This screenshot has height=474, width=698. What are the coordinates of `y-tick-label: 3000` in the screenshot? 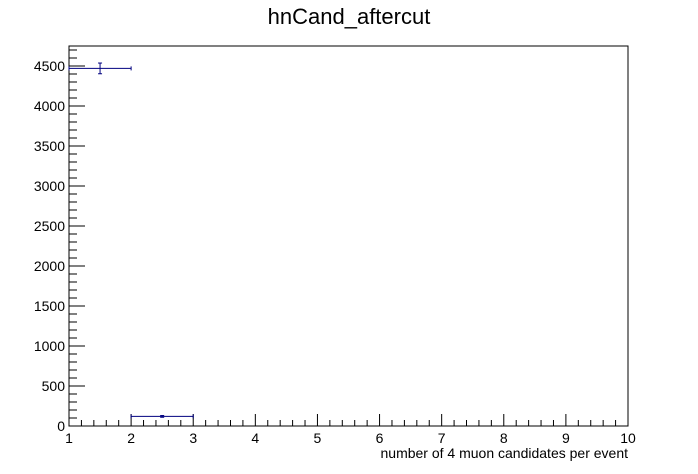 It's located at (49, 186).